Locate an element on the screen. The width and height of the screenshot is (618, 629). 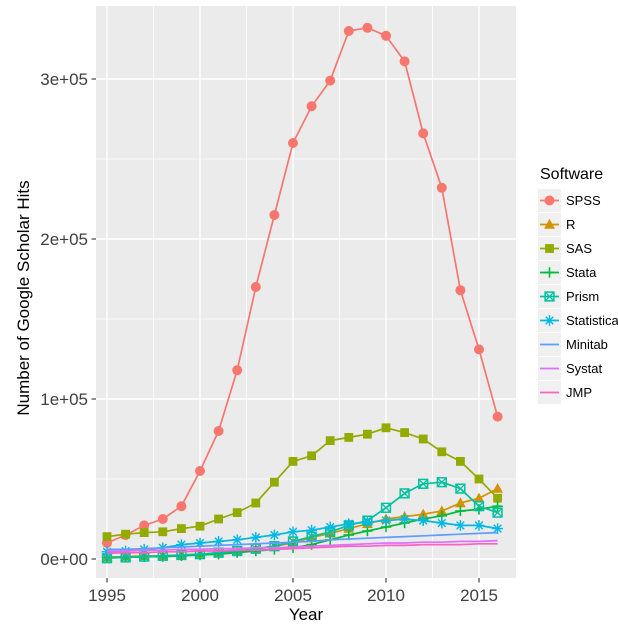
series-sas-line is located at coordinates (302, 482).